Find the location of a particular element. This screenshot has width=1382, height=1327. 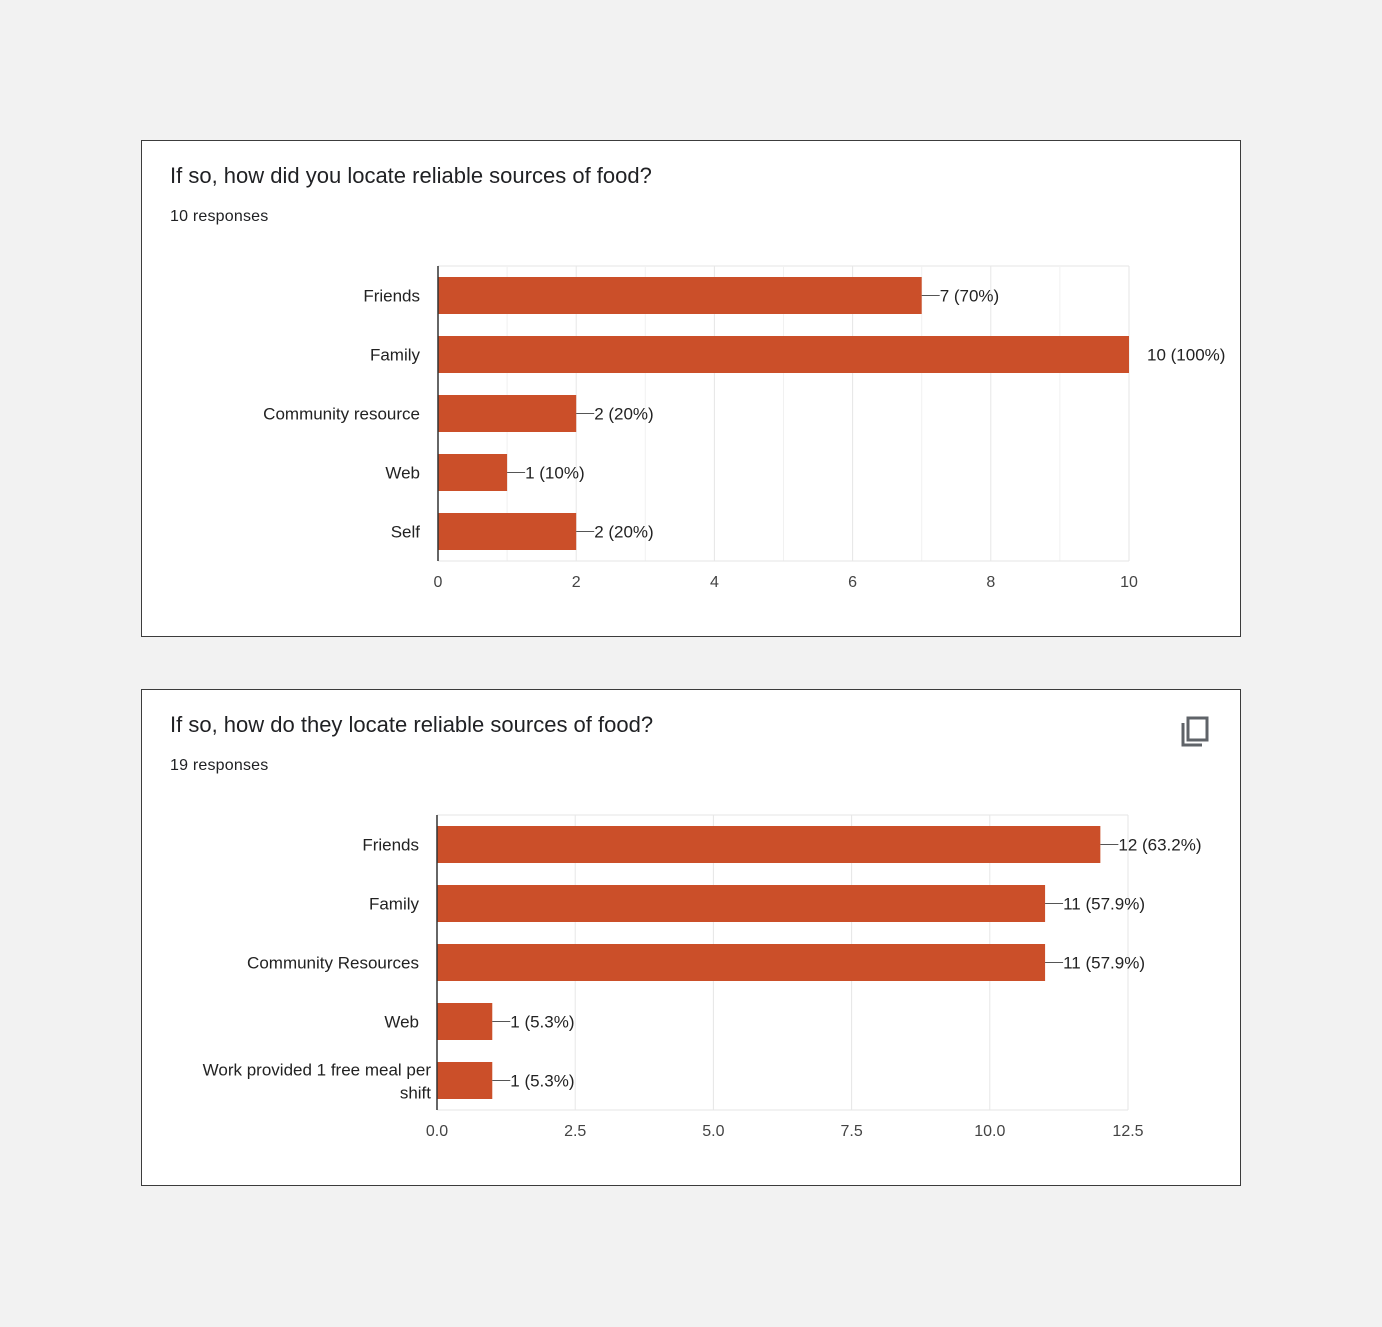

x-tick-label: 10.0 is located at coordinates (989, 1131).